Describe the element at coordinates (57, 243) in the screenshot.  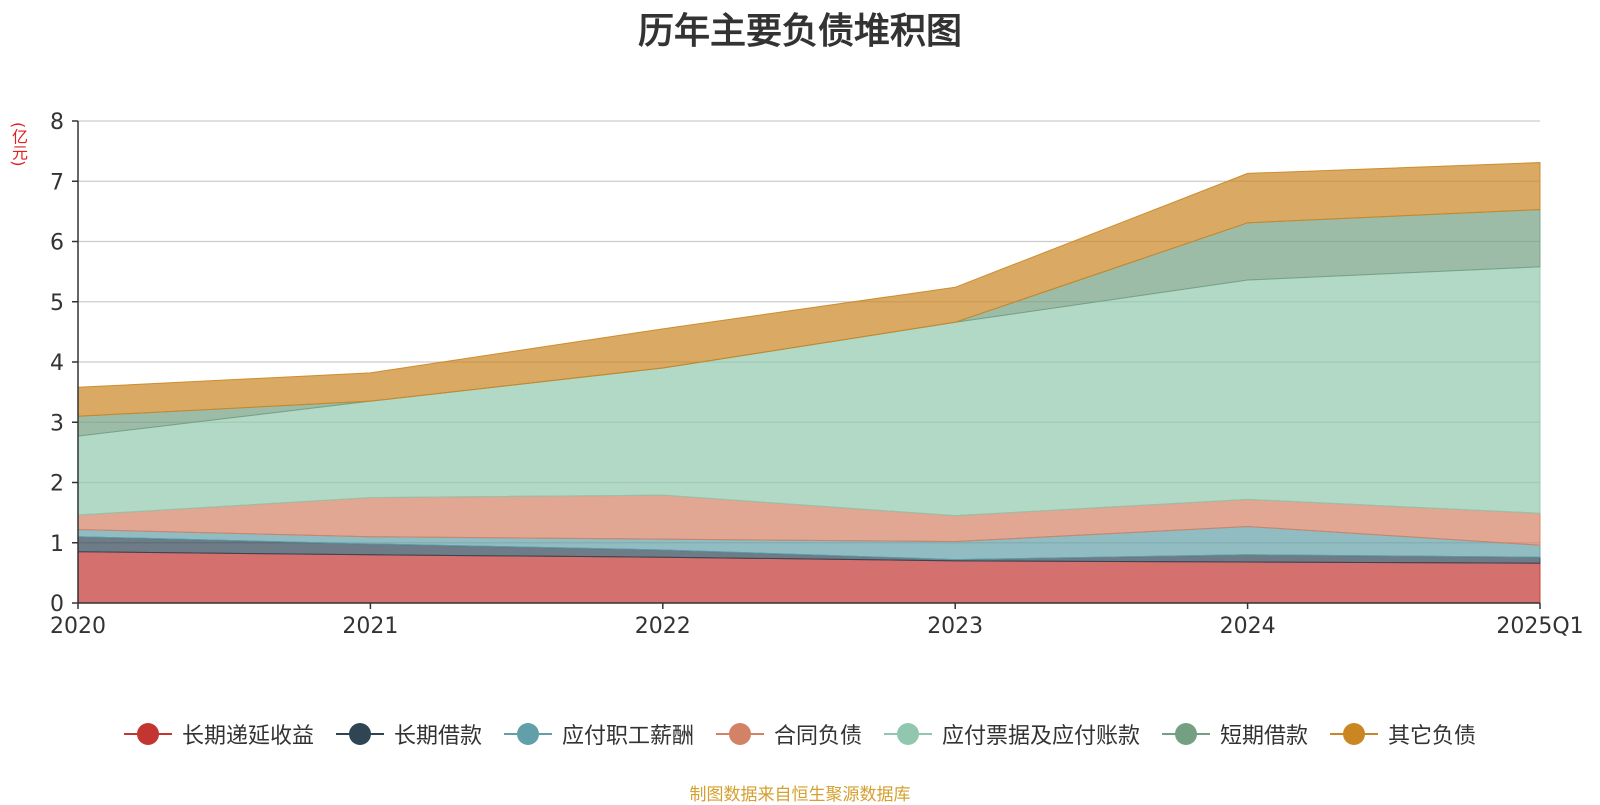
I see `y-tick-label: 6` at that location.